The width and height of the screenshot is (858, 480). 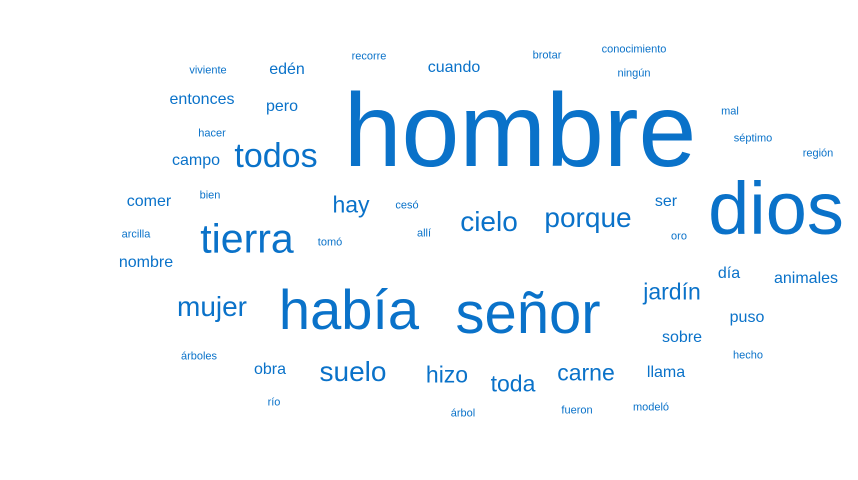 What do you see at coordinates (353, 371) in the screenshot?
I see `word-suelo: suelo` at bounding box center [353, 371].